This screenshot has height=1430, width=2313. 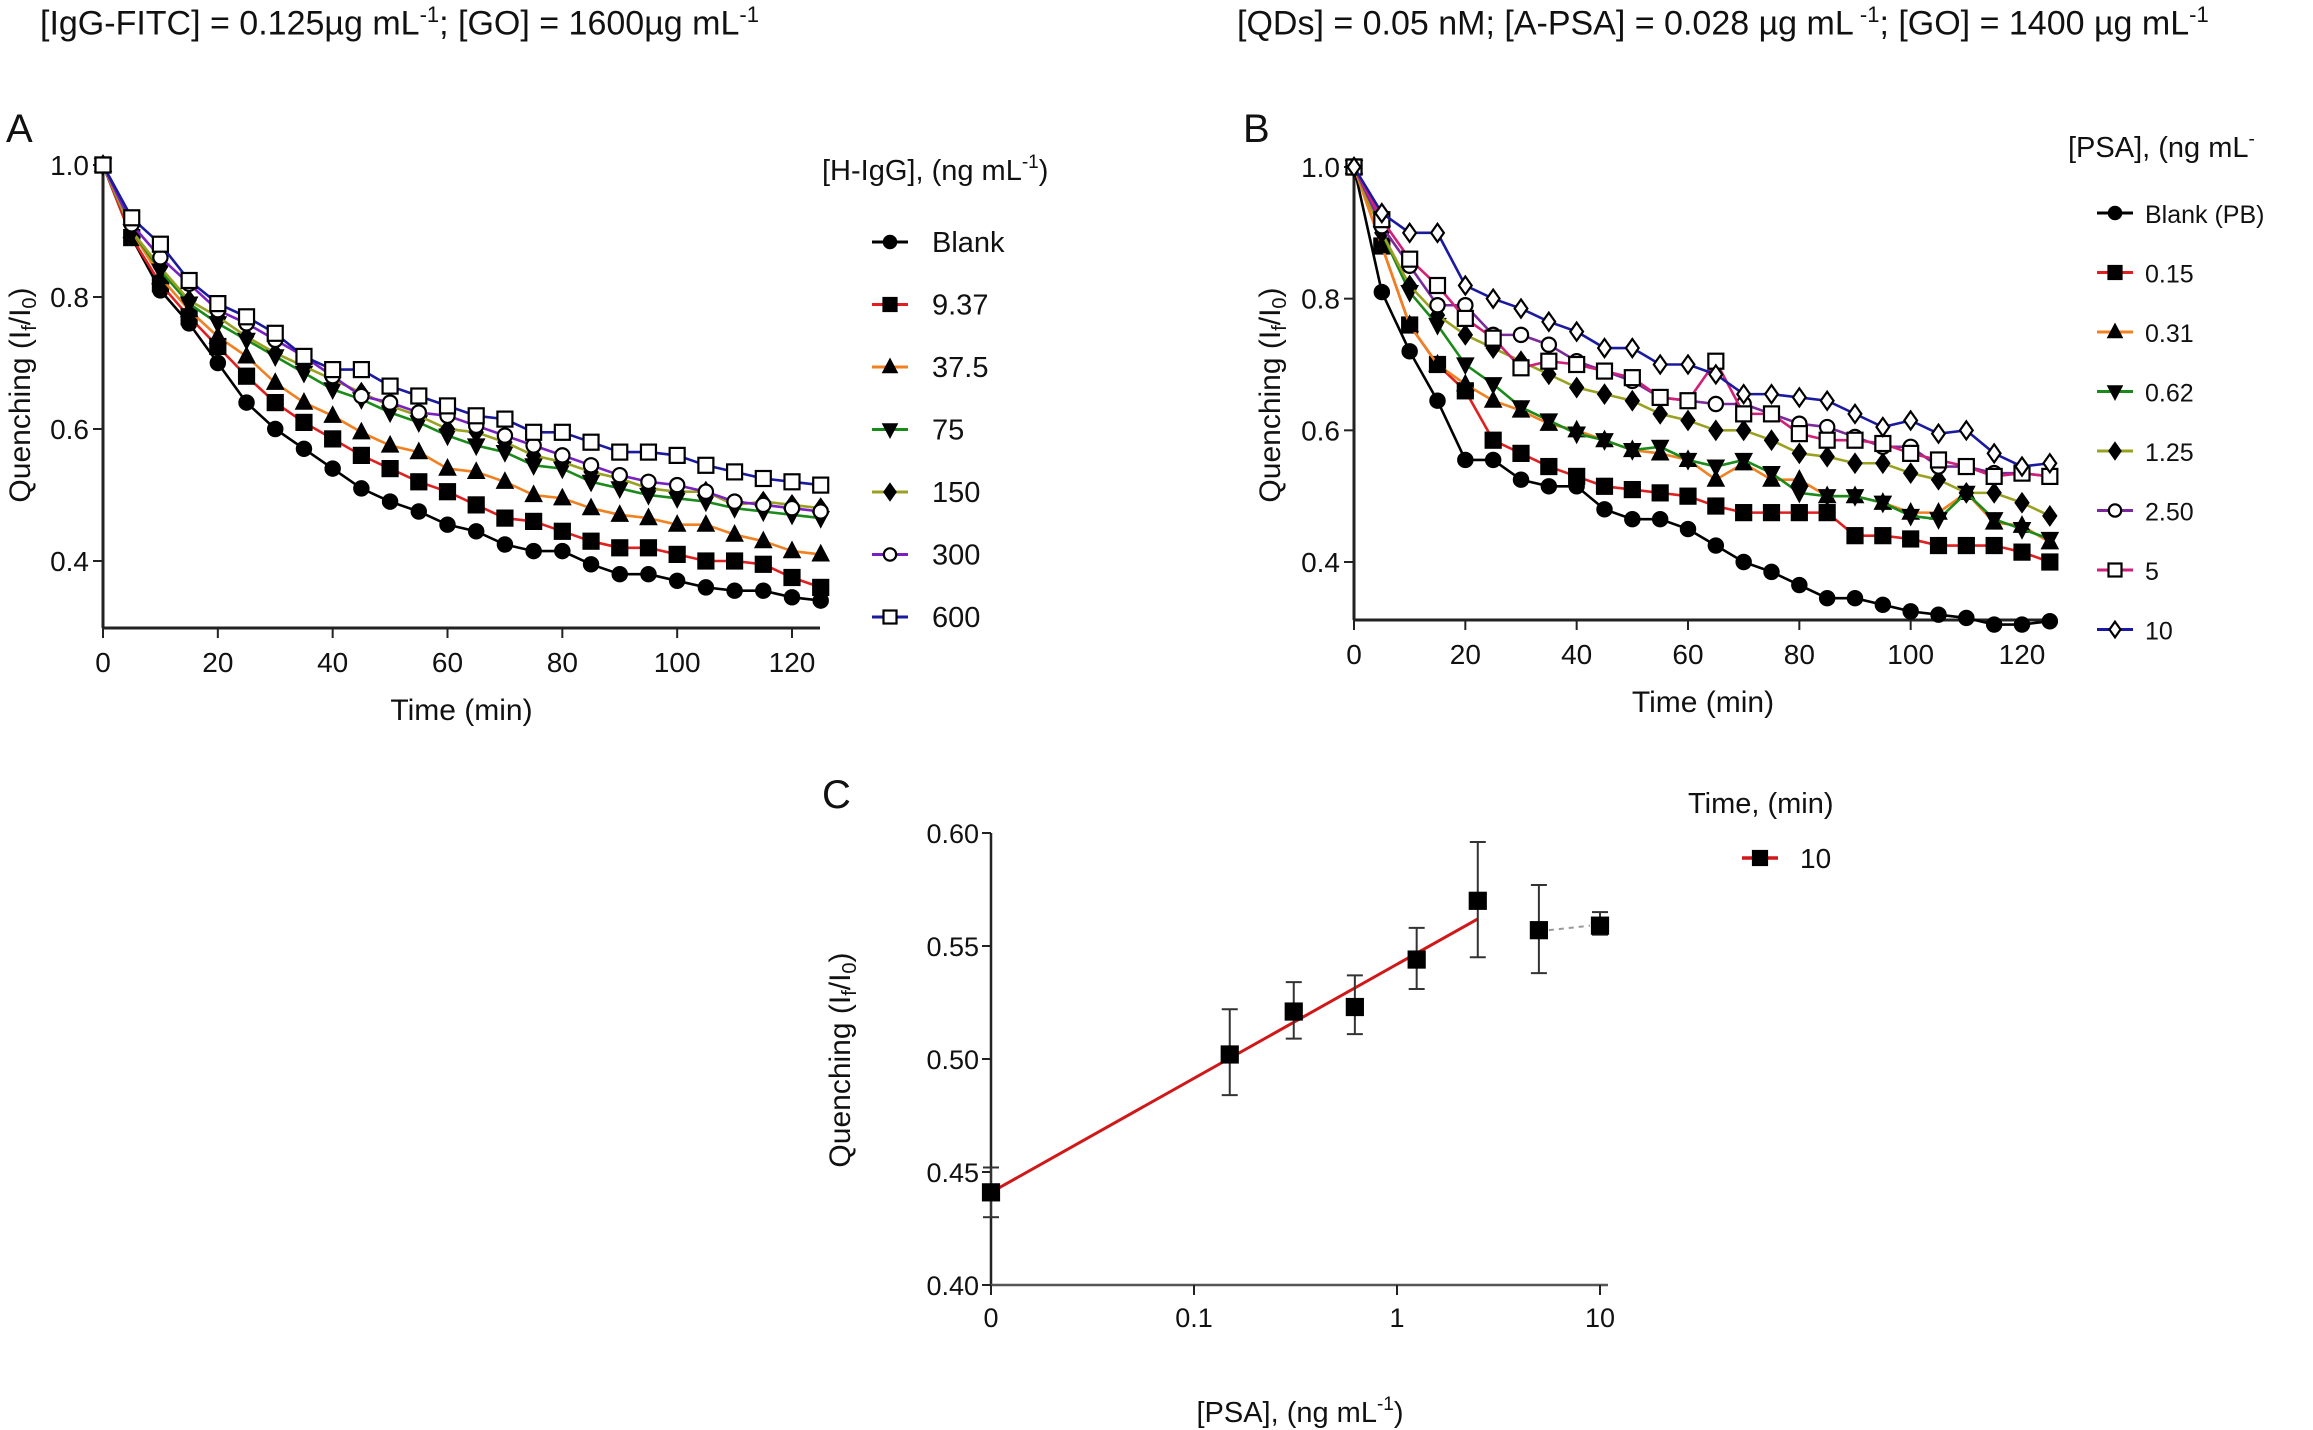 What do you see at coordinates (1354, 654) in the screenshot?
I see `chart-b-xtick-label: 0` at bounding box center [1354, 654].